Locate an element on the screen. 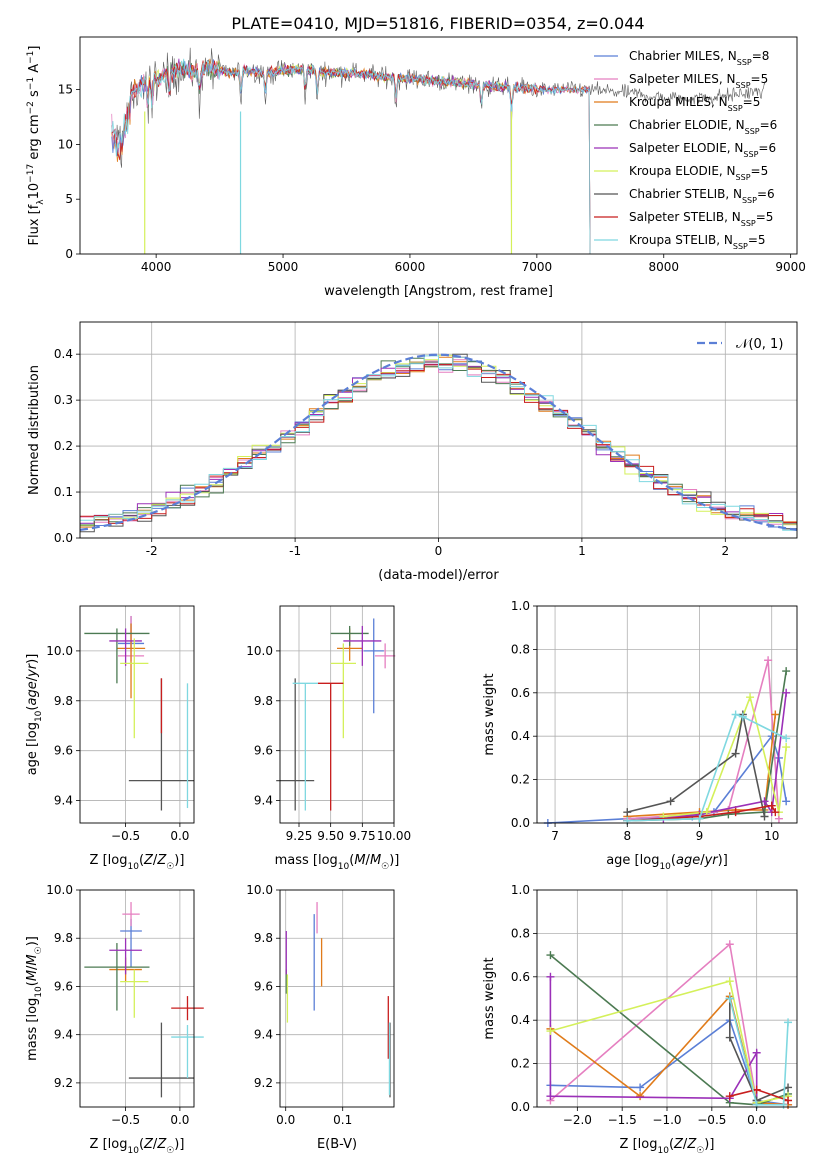 This screenshot has width=819, height=1170. legend-label-main: Chabrier ELODIE, N is located at coordinates (687, 125).